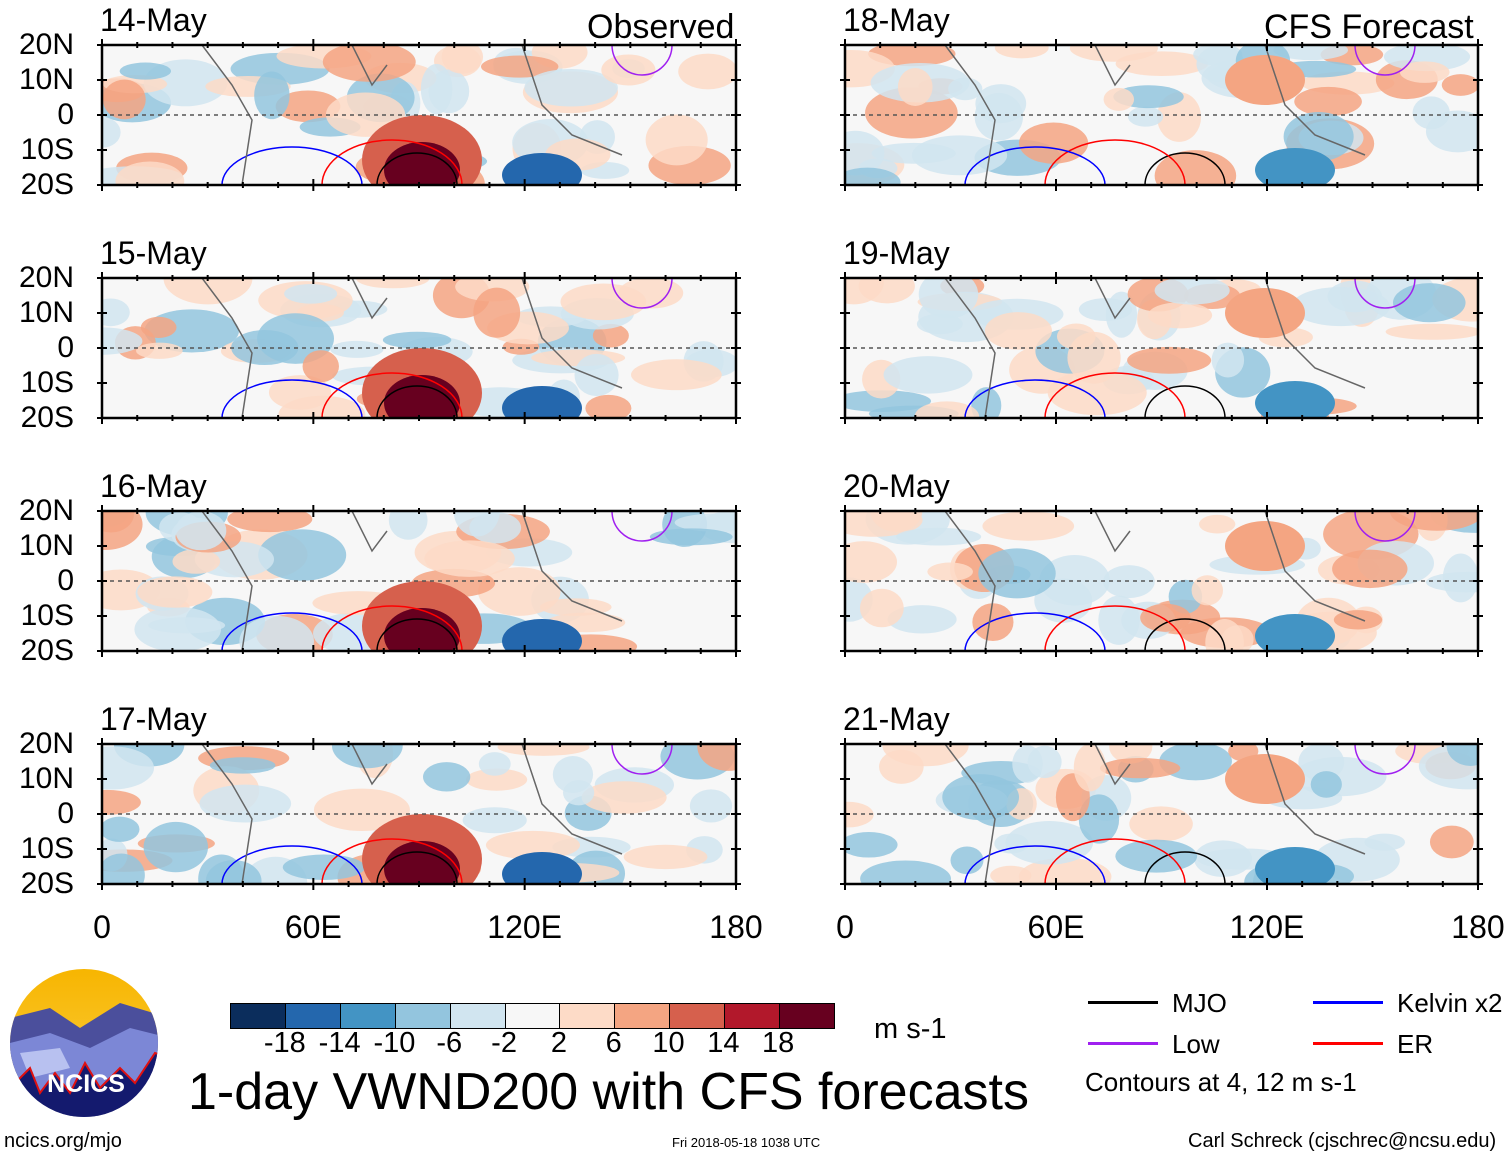 The height and width of the screenshot is (1158, 1510). Describe the element at coordinates (845, 927) in the screenshot. I see `lon-tick-label: 0` at that location.